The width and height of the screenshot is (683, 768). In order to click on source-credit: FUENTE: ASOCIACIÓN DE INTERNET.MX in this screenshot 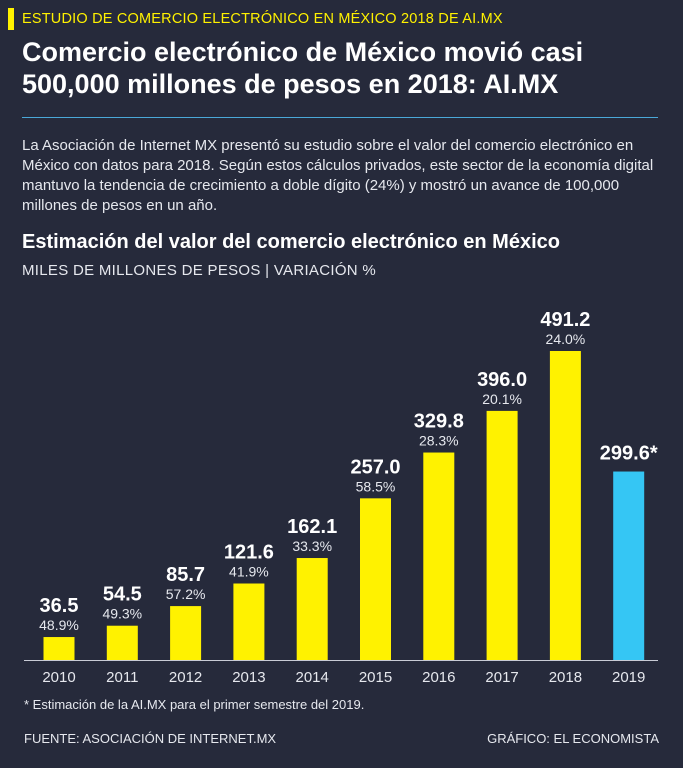, I will do `click(150, 738)`.